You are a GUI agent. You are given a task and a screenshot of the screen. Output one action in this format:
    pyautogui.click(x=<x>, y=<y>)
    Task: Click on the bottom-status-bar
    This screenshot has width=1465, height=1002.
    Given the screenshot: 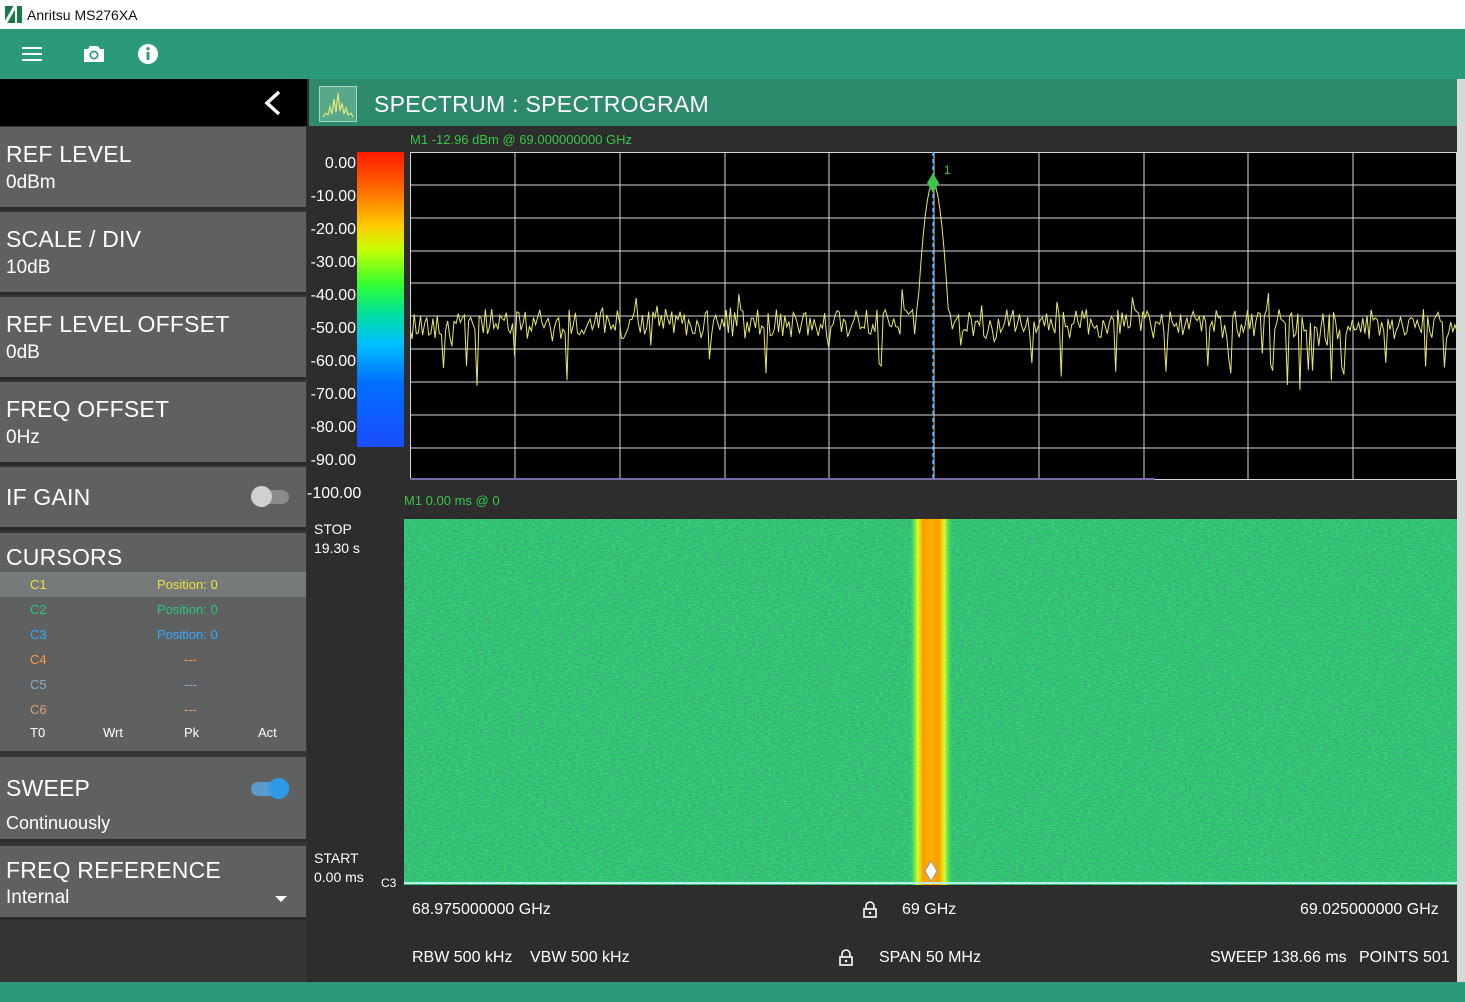 What is the action you would take?
    pyautogui.click(x=732, y=992)
    